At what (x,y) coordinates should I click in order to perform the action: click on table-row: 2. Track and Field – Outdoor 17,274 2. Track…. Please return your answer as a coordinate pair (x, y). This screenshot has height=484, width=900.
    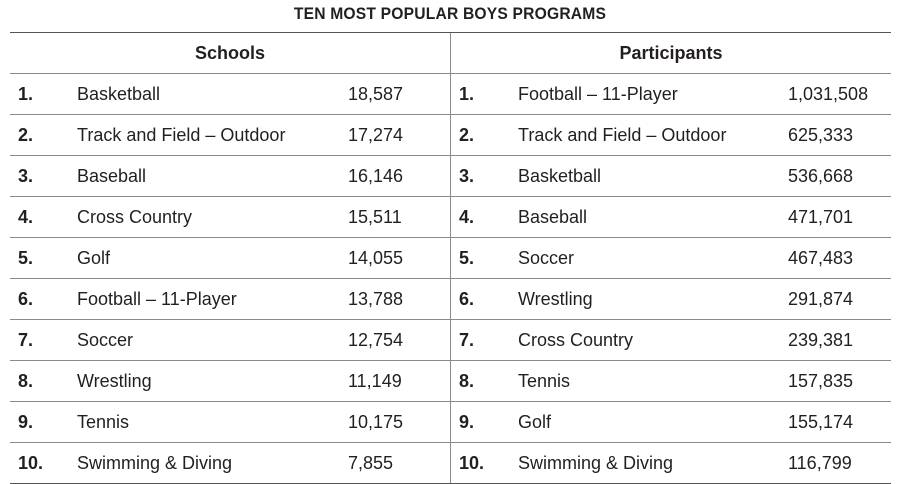
    Looking at the image, I should click on (450, 135).